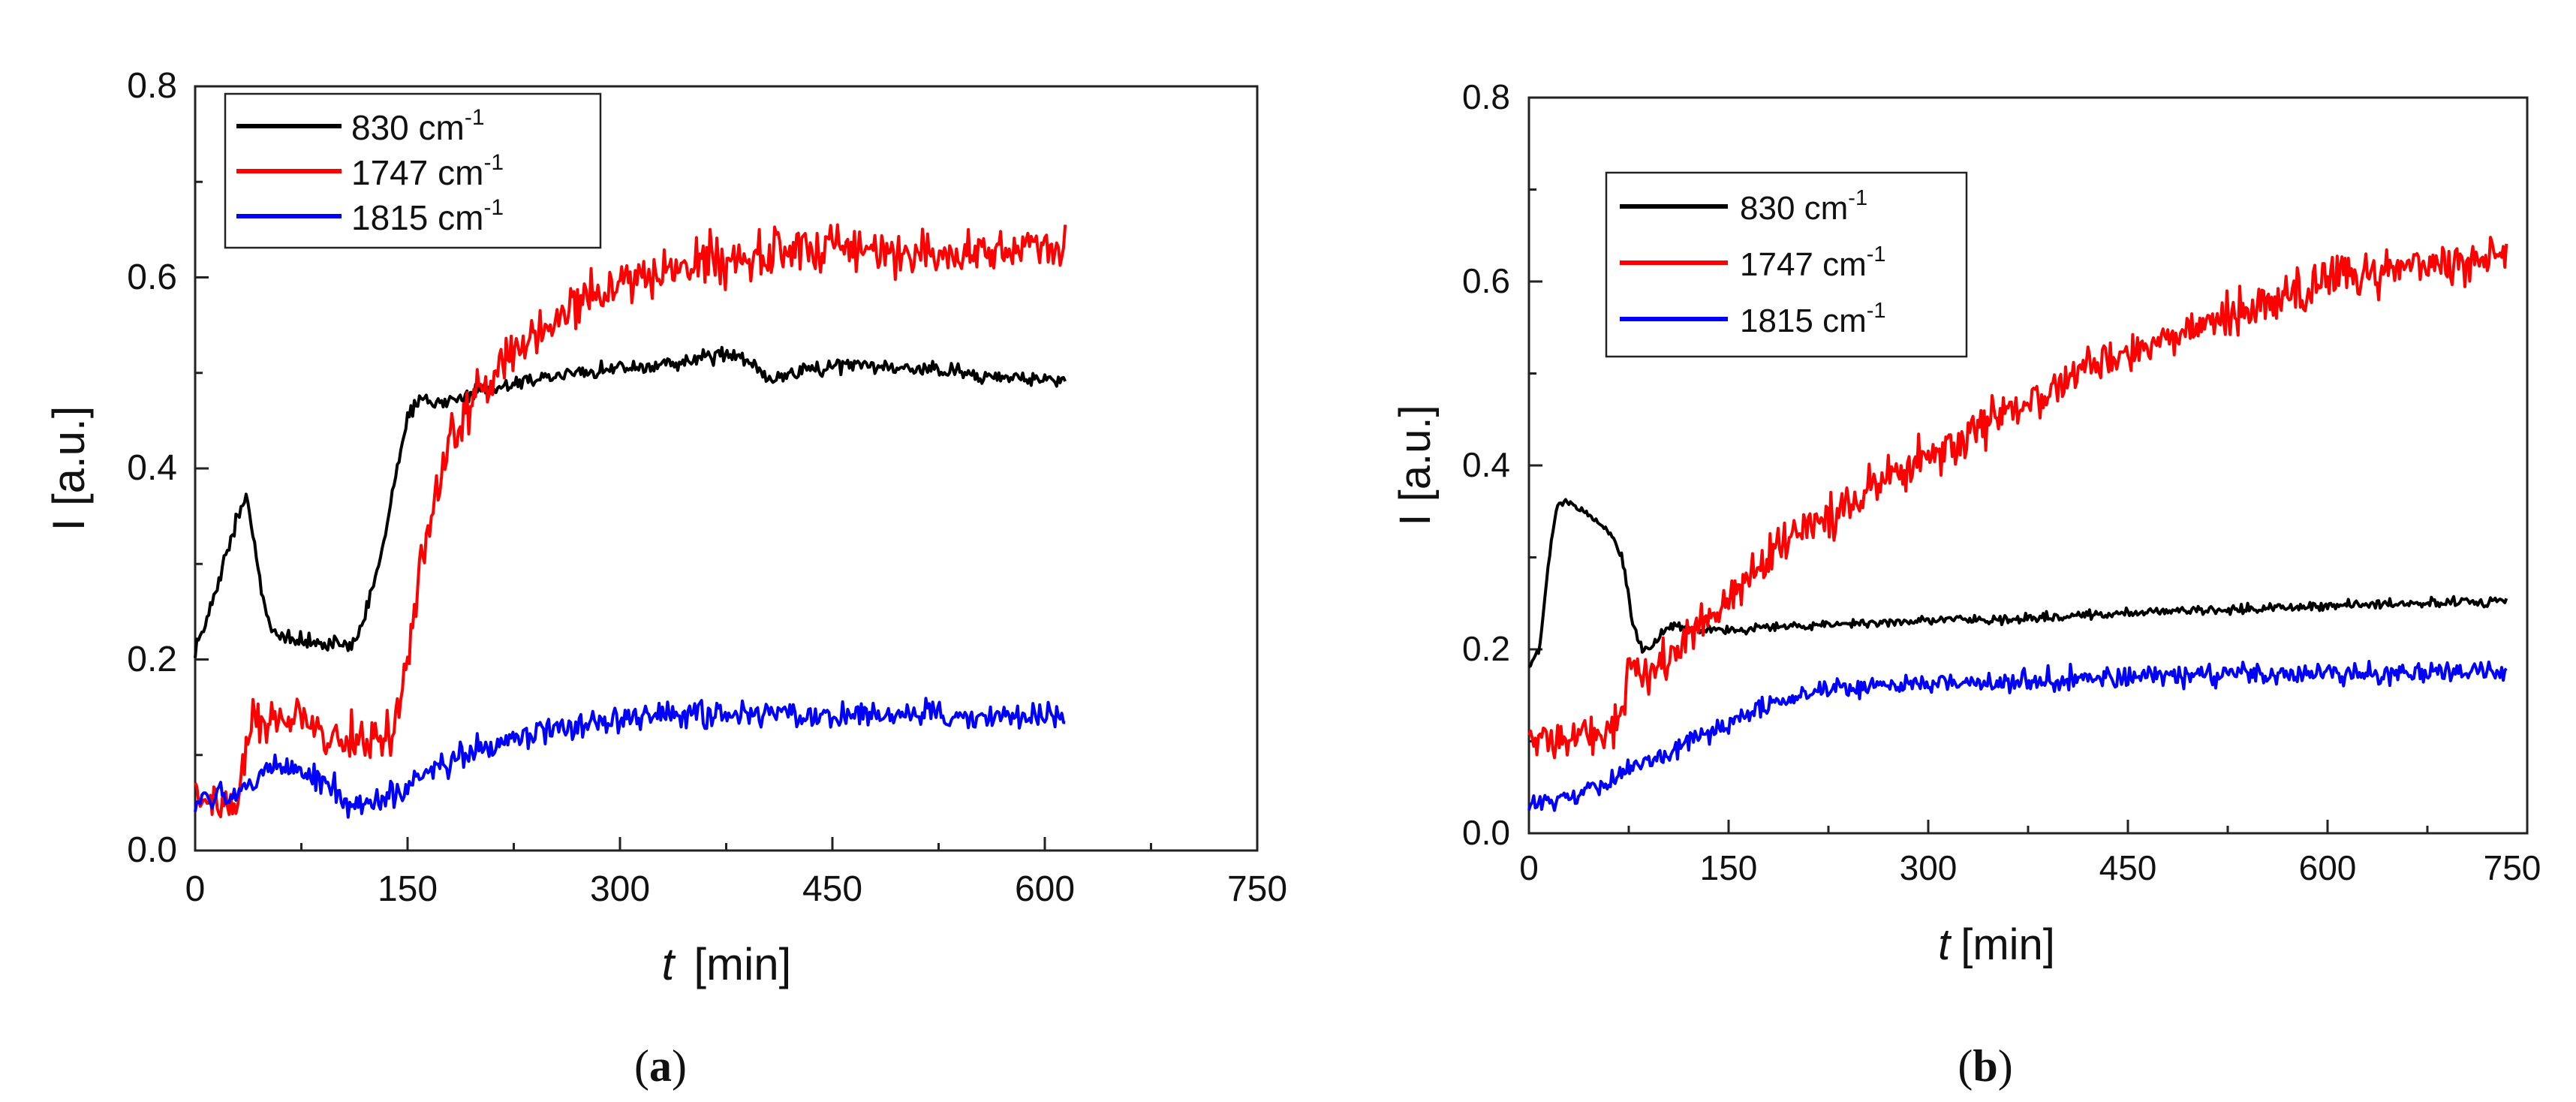  What do you see at coordinates (1985, 1066) in the screenshot?
I see `panel-label-b: (b)` at bounding box center [1985, 1066].